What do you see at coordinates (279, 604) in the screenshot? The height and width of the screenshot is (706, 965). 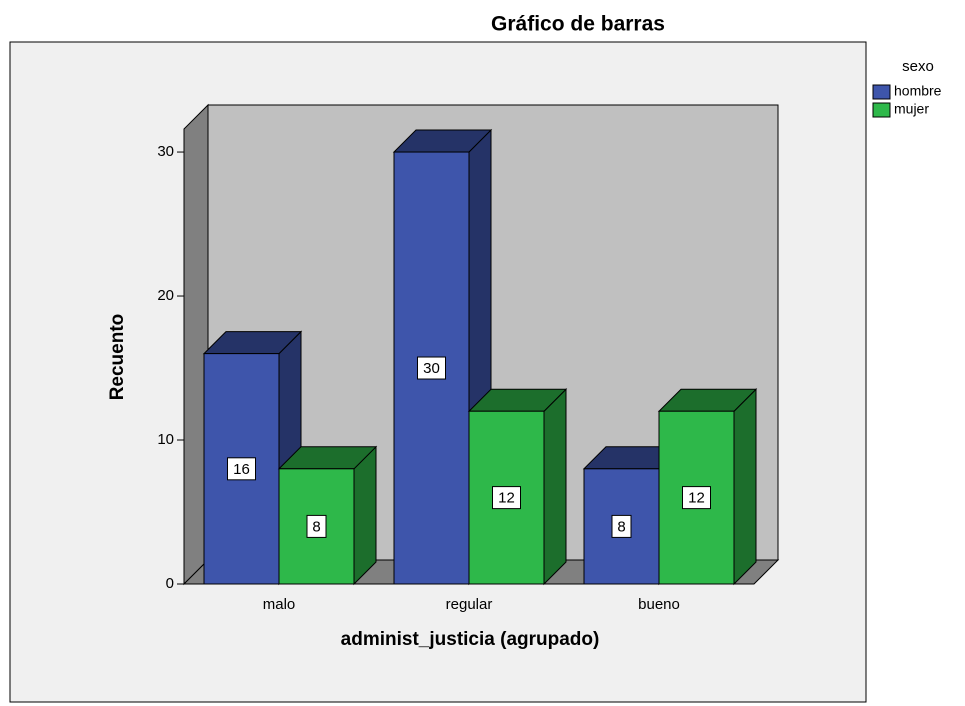 I see `x-tick-label: malo` at bounding box center [279, 604].